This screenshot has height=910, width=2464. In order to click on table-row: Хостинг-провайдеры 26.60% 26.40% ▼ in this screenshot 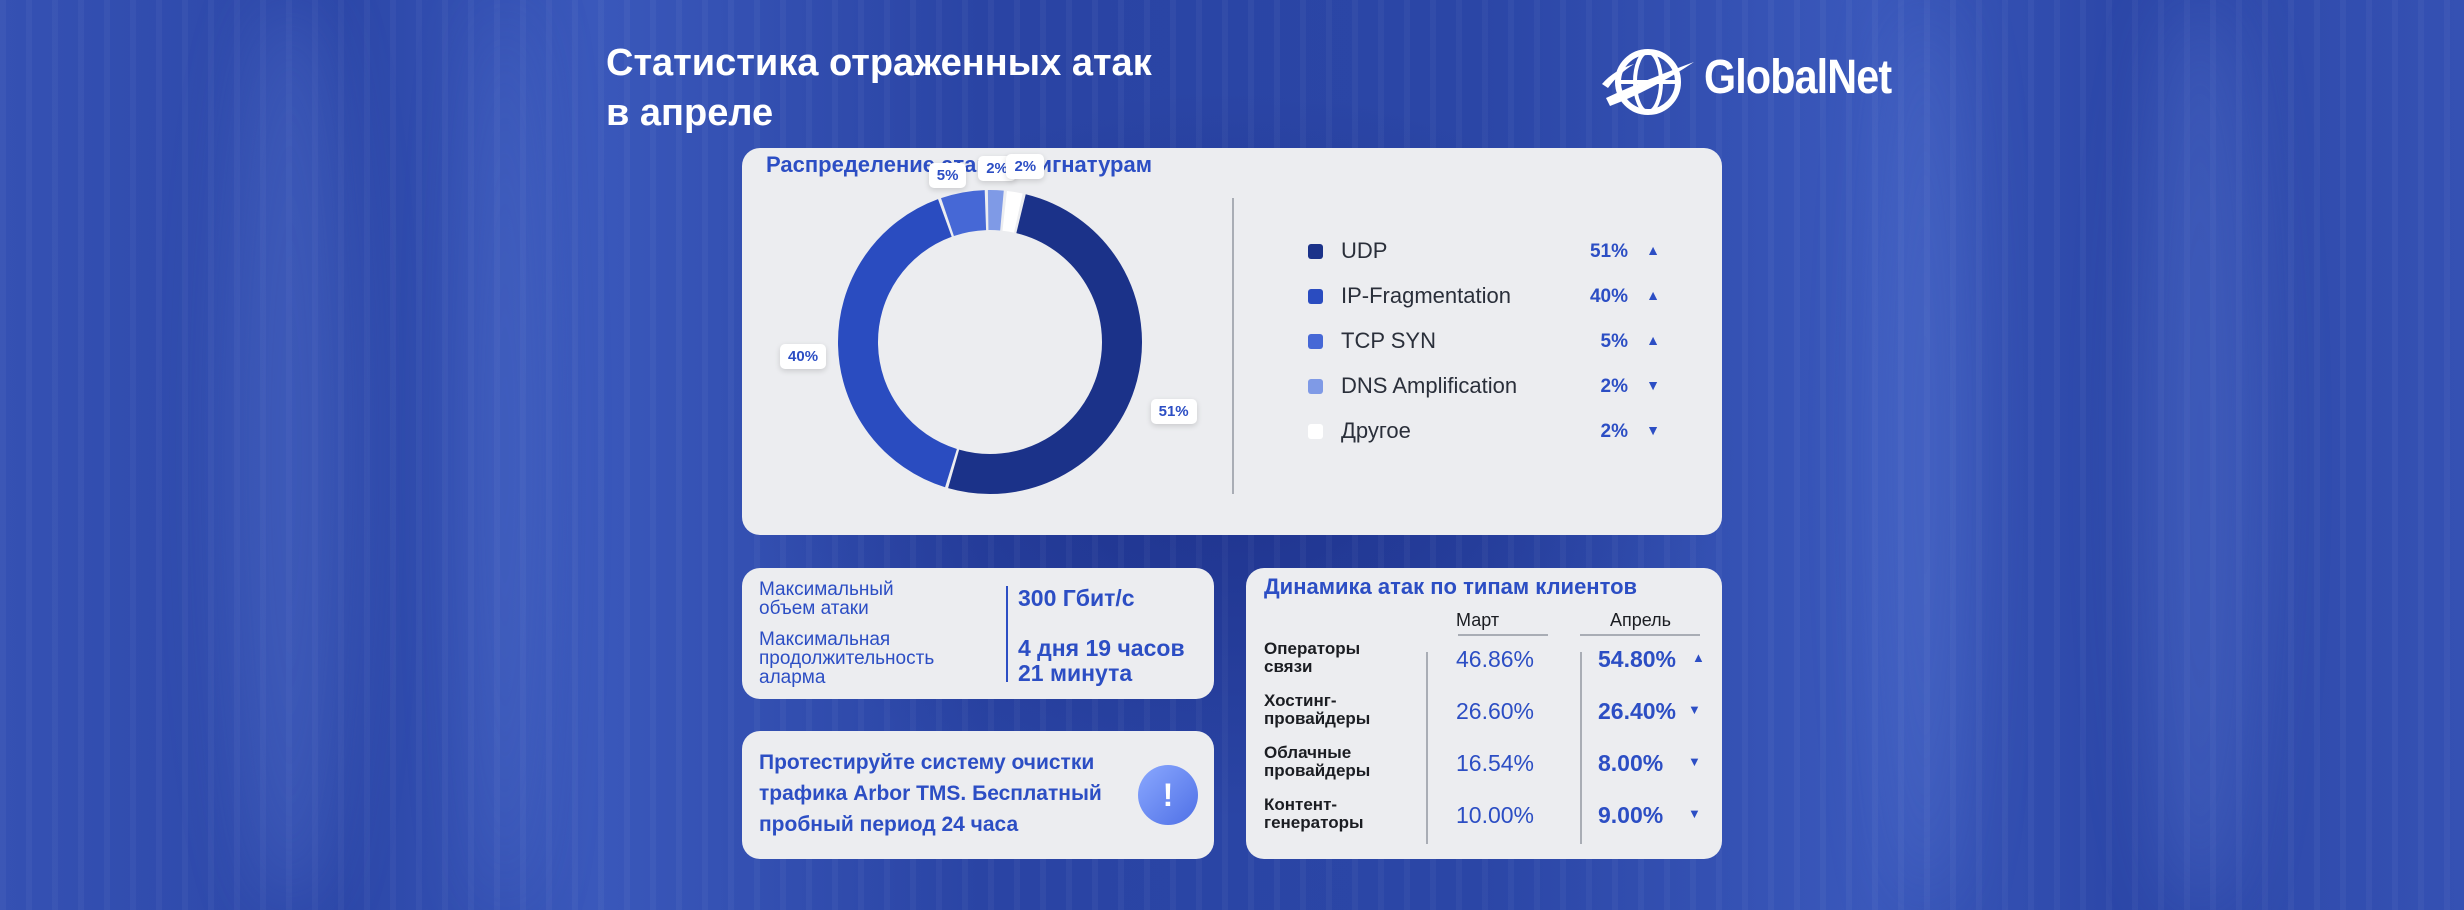, I will do `click(1484, 718)`.